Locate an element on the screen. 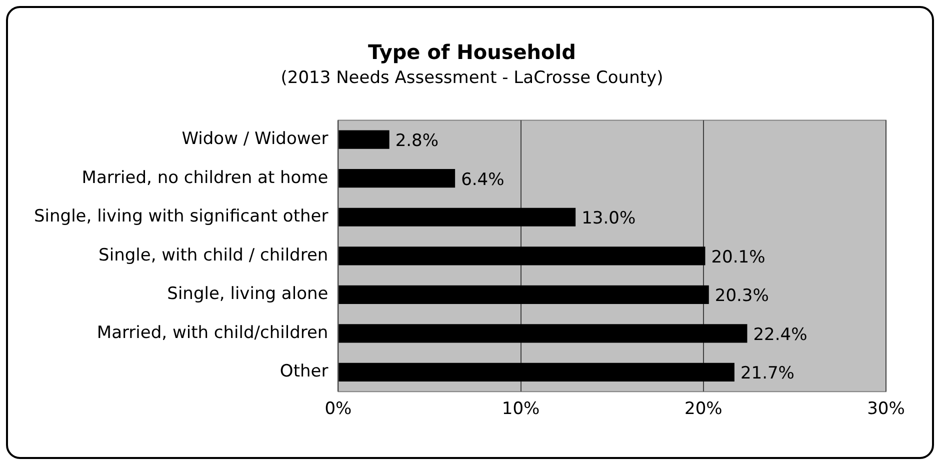  y-tick-label: Single, living with significant other is located at coordinates (181, 216).